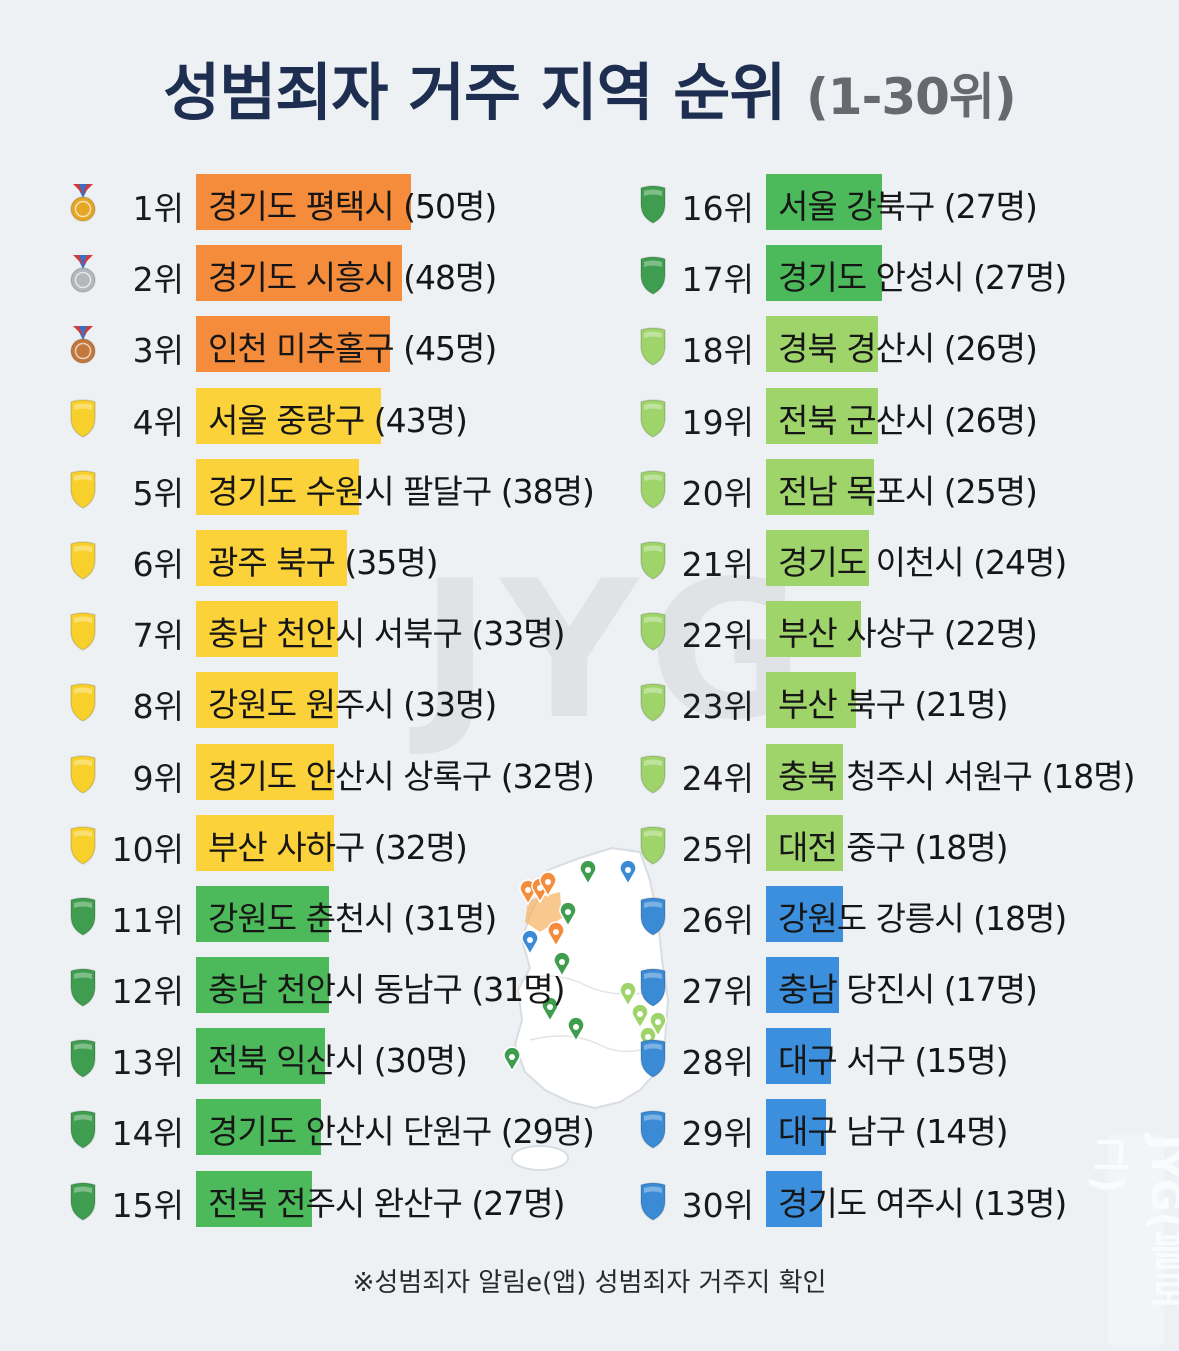 The width and height of the screenshot is (1179, 1351). I want to click on bar-label: 전북 익산시 (30명), so click(338, 1058).